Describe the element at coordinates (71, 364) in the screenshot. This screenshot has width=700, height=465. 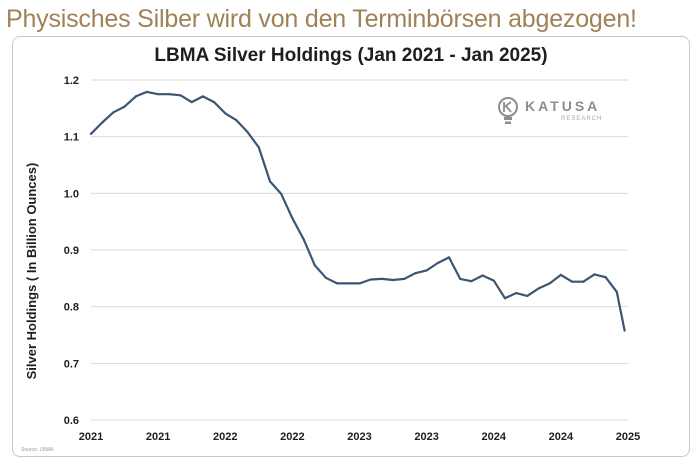
I see `y-tick-label: 0.7` at that location.